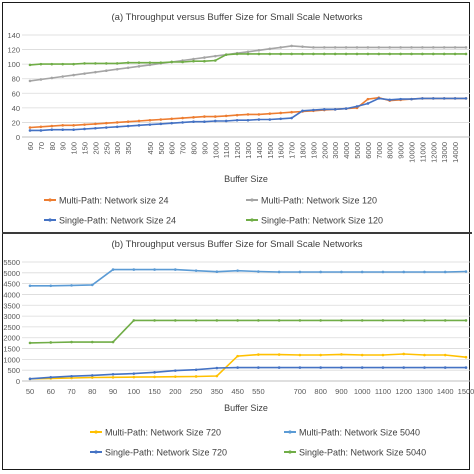 The height and width of the screenshot is (474, 474). What do you see at coordinates (11, 349) in the screenshot?
I see `y-tick-label: 1500` at bounding box center [11, 349].